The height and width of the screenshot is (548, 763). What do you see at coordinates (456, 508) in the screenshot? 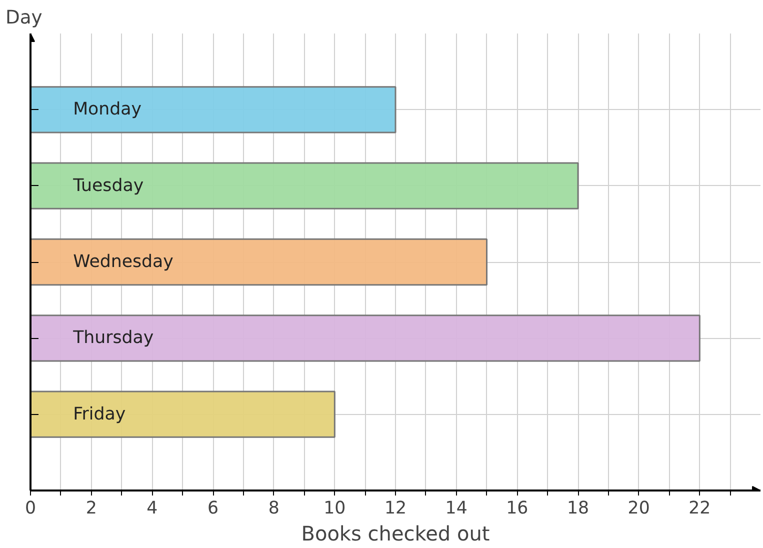
I see `x-tick-label: 14` at bounding box center [456, 508].